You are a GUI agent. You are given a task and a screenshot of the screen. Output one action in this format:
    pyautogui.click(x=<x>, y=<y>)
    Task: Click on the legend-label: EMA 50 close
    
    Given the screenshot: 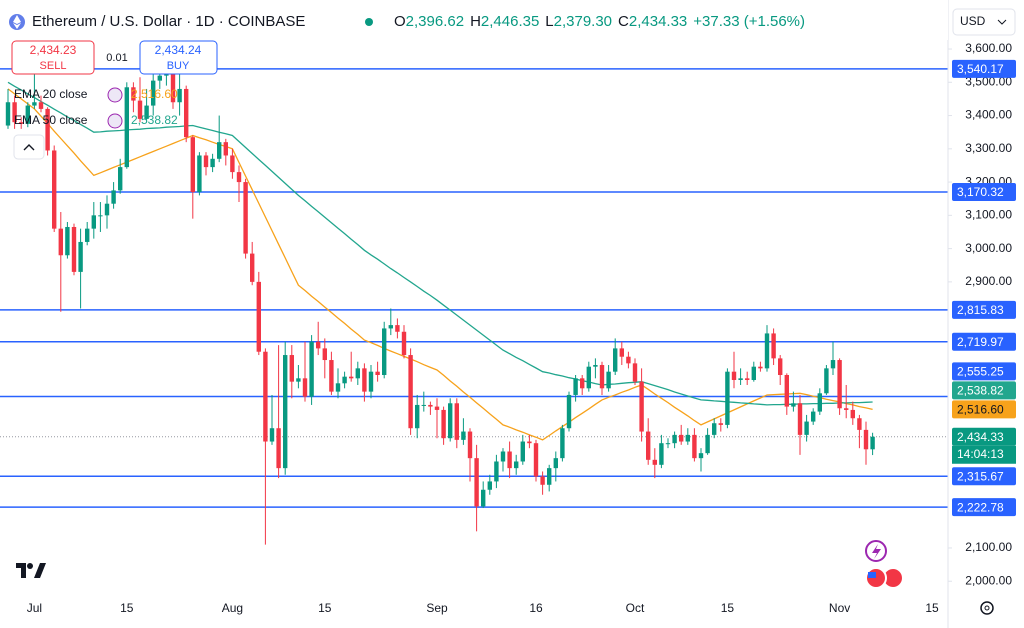 What is the action you would take?
    pyautogui.click(x=51, y=120)
    